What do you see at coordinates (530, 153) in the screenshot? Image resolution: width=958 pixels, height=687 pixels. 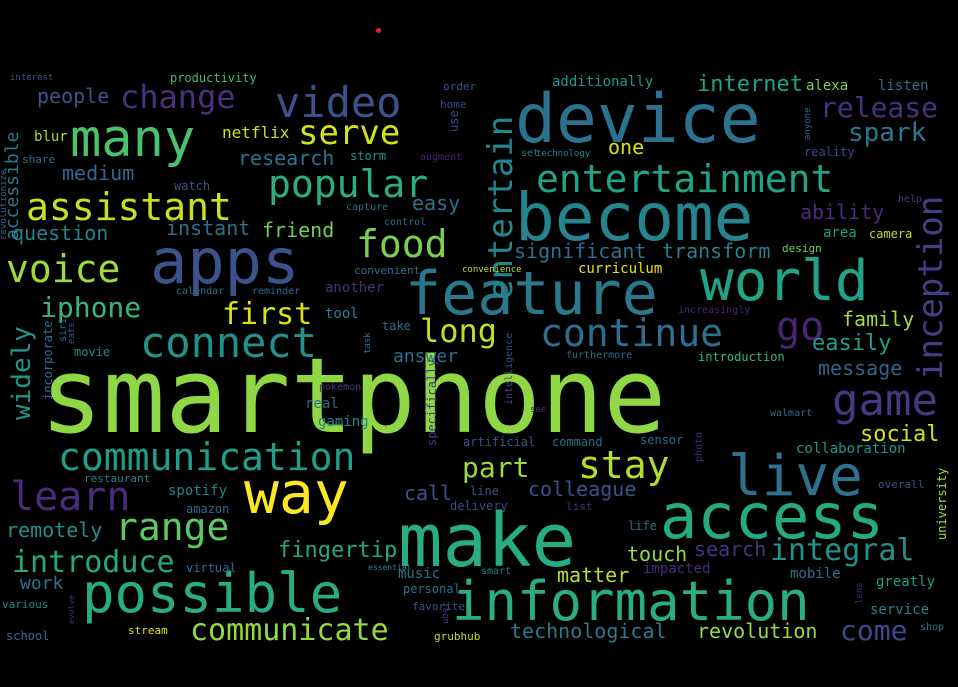 I see `word-set: set` at bounding box center [530, 153].